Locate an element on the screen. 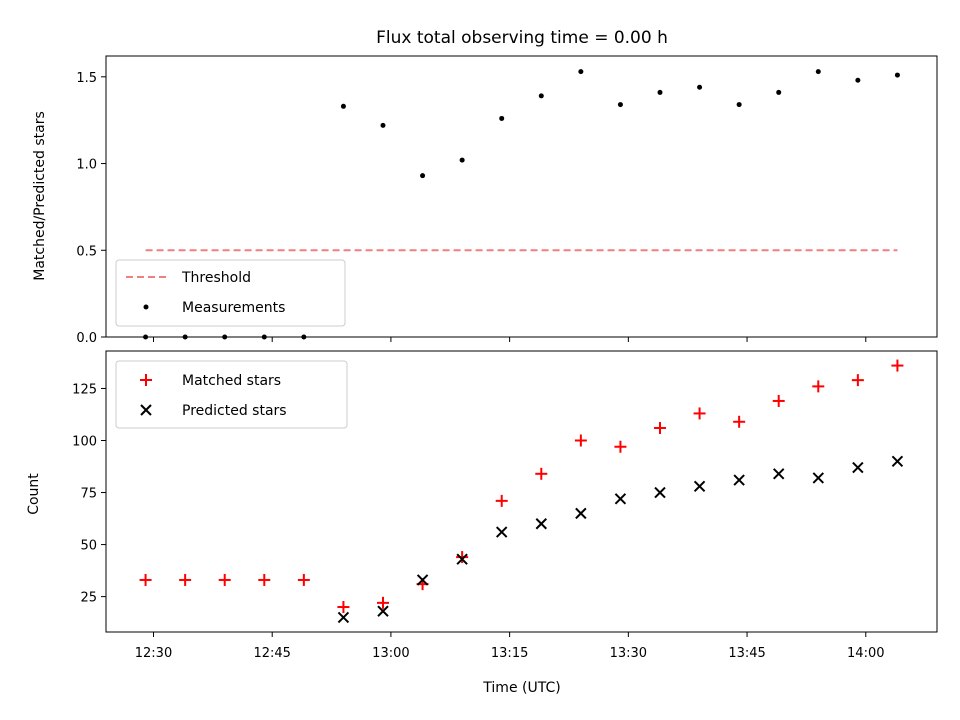 The height and width of the screenshot is (720, 960). x-tick-label: 12:30 is located at coordinates (153, 653).